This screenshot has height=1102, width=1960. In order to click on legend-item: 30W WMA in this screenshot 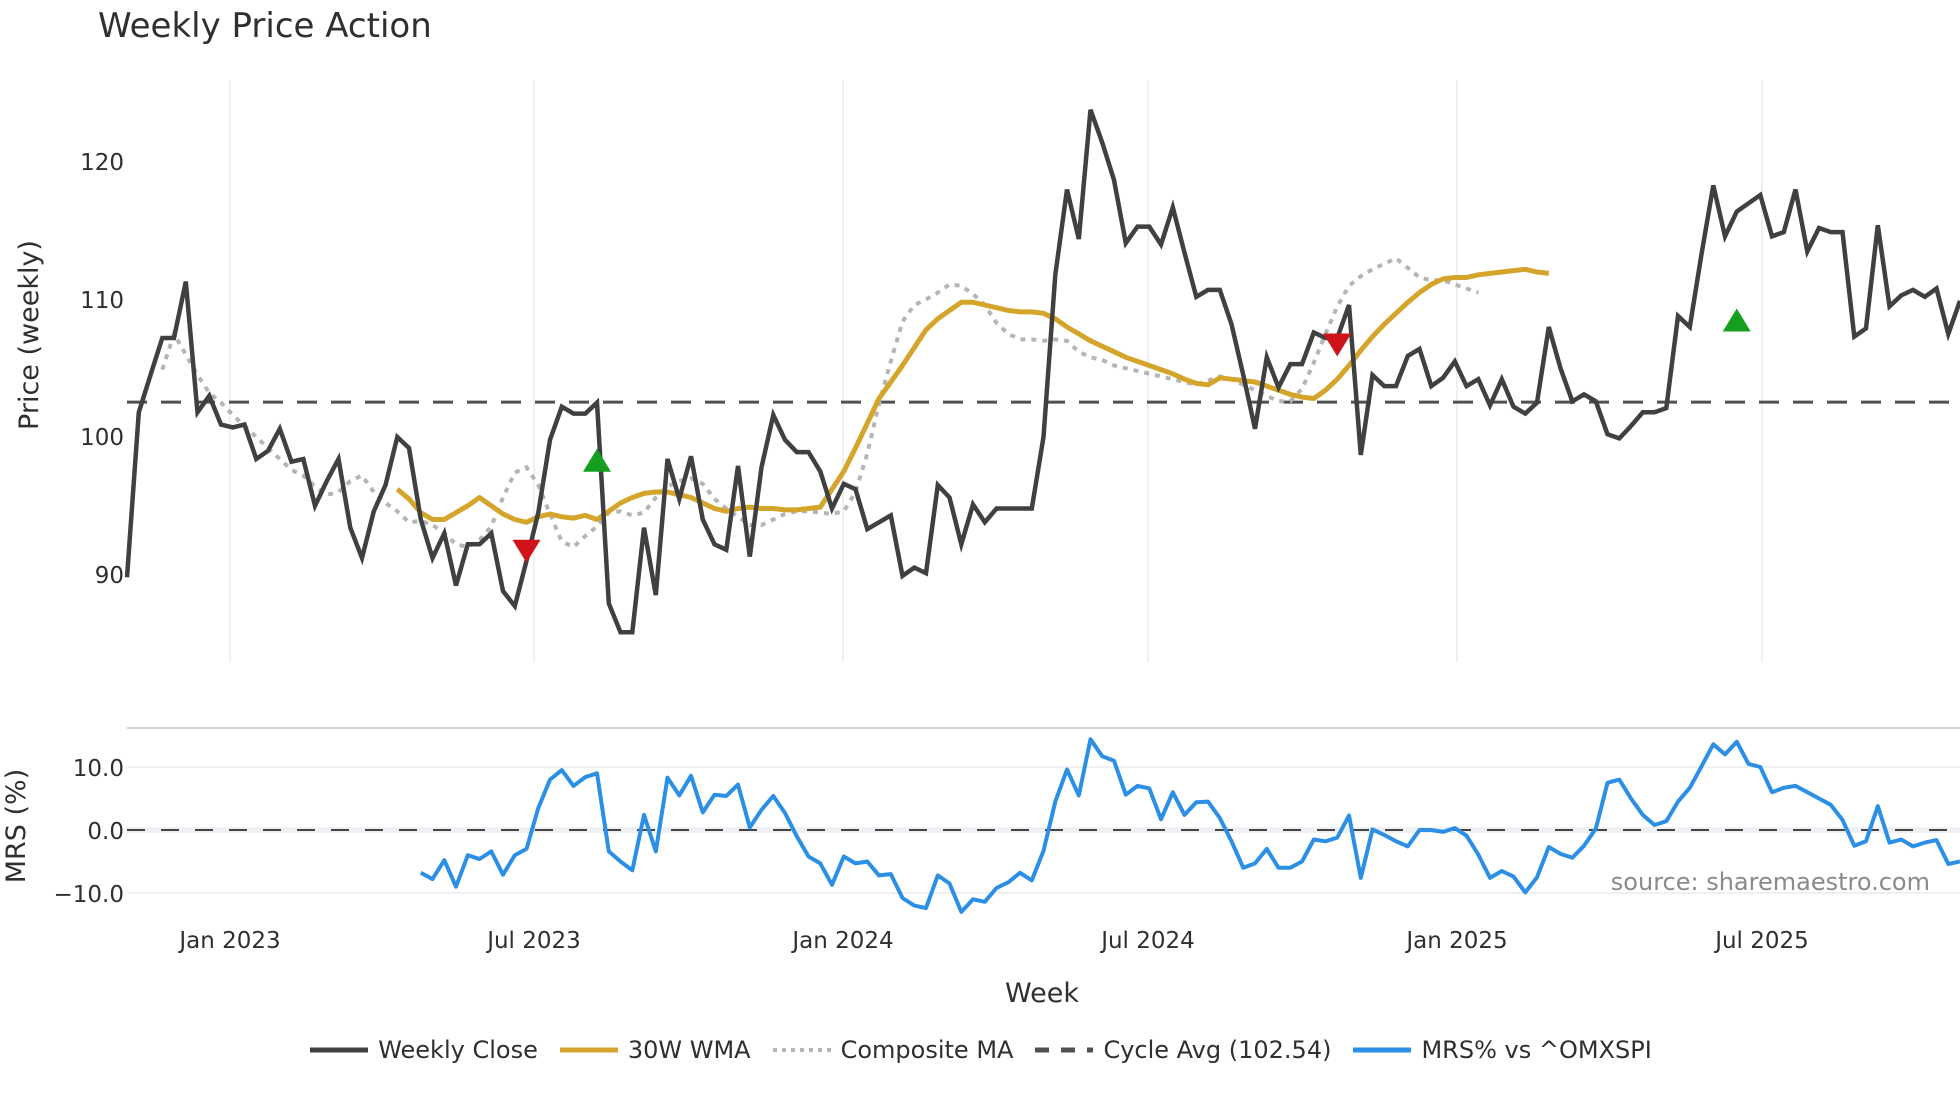, I will do `click(654, 1050)`.